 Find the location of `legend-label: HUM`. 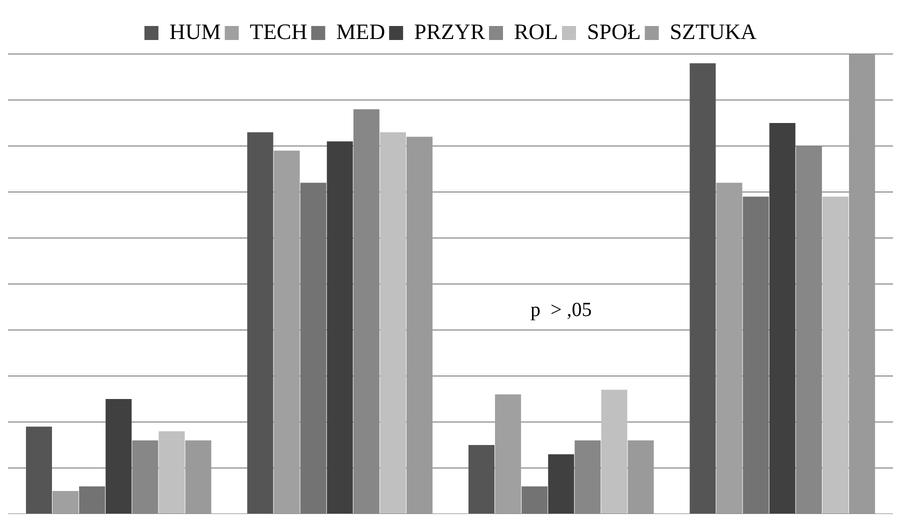

legend-label: HUM is located at coordinates (195, 31).